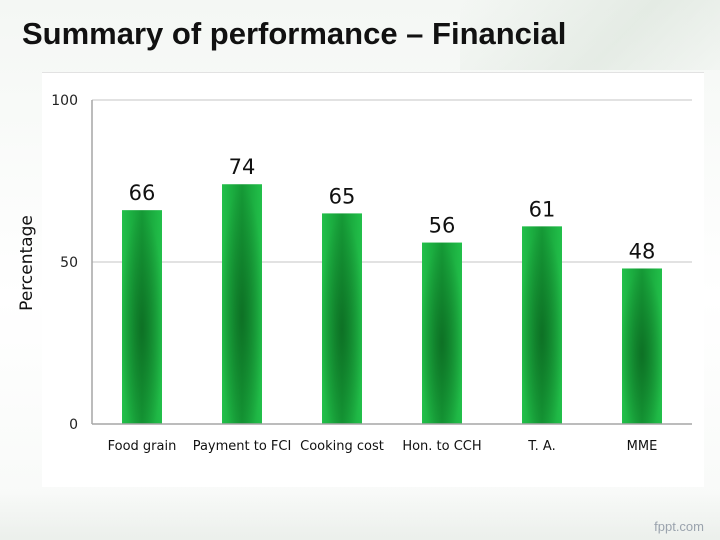 This screenshot has height=540, width=720. What do you see at coordinates (242, 167) in the screenshot?
I see `data-label: 74` at bounding box center [242, 167].